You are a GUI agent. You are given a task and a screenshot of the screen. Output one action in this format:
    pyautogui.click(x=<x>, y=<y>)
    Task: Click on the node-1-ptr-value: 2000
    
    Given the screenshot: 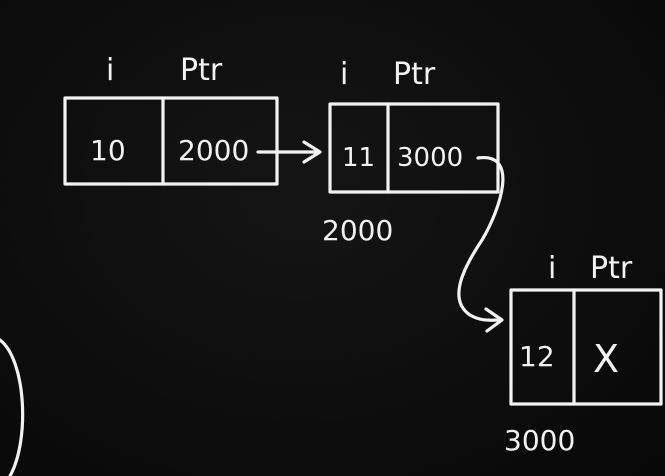 What is the action you would take?
    pyautogui.click(x=213, y=150)
    